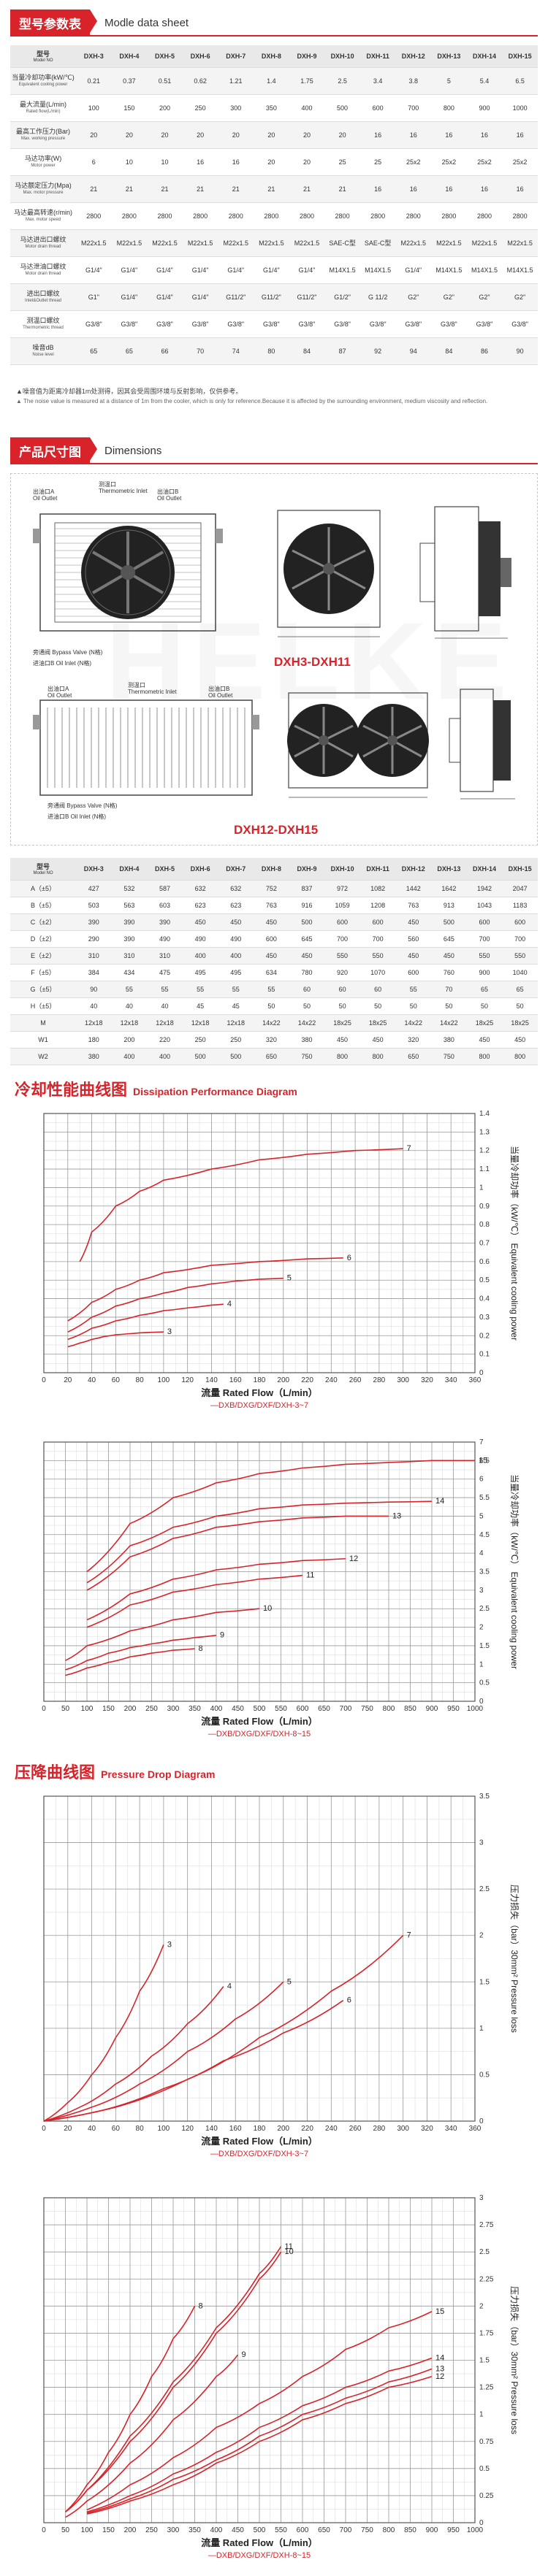  I want to click on section-title-en: Modle data sheet, so click(146, 22).